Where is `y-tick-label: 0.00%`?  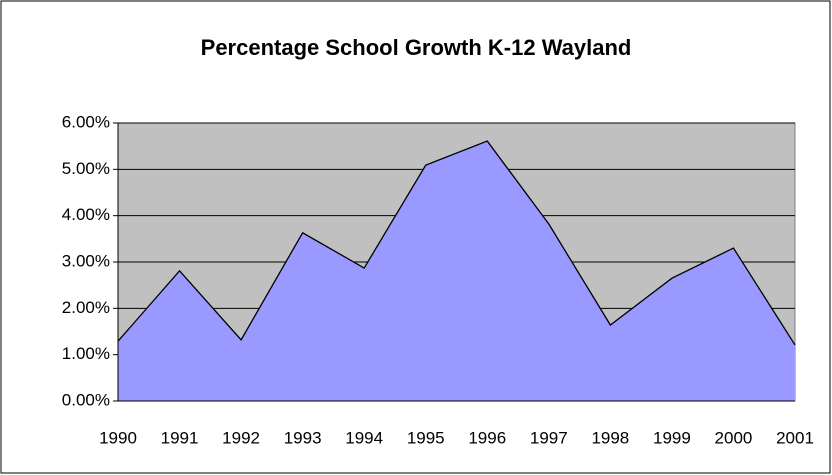 y-tick-label: 0.00% is located at coordinates (86, 399).